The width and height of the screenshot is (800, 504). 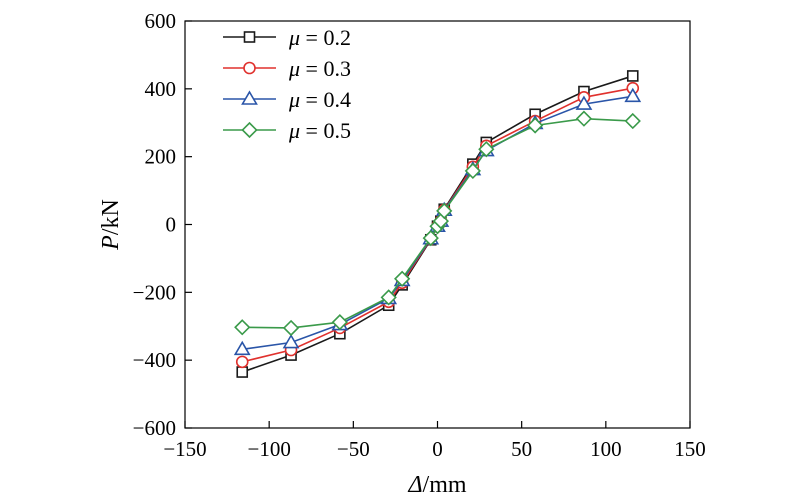 I want to click on y-tick-label: 600, so click(x=161, y=21).